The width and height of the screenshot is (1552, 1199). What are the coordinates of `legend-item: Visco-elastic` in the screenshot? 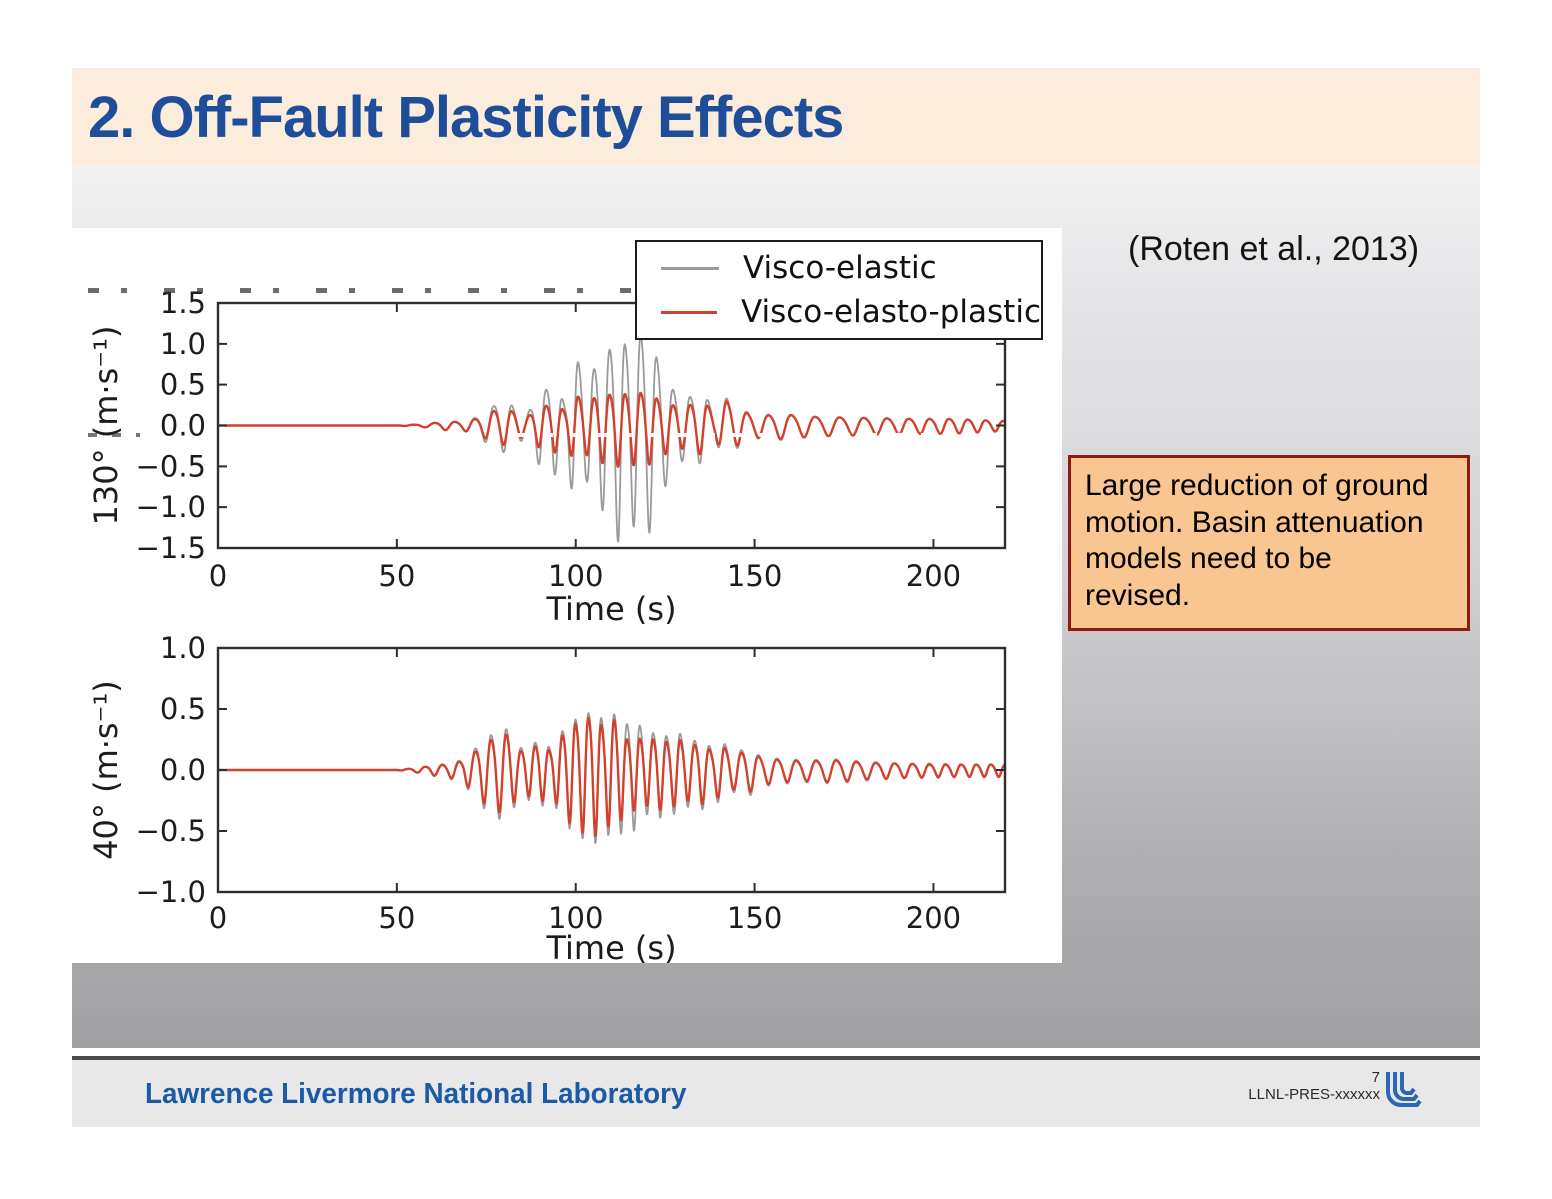 It's located at (851, 268).